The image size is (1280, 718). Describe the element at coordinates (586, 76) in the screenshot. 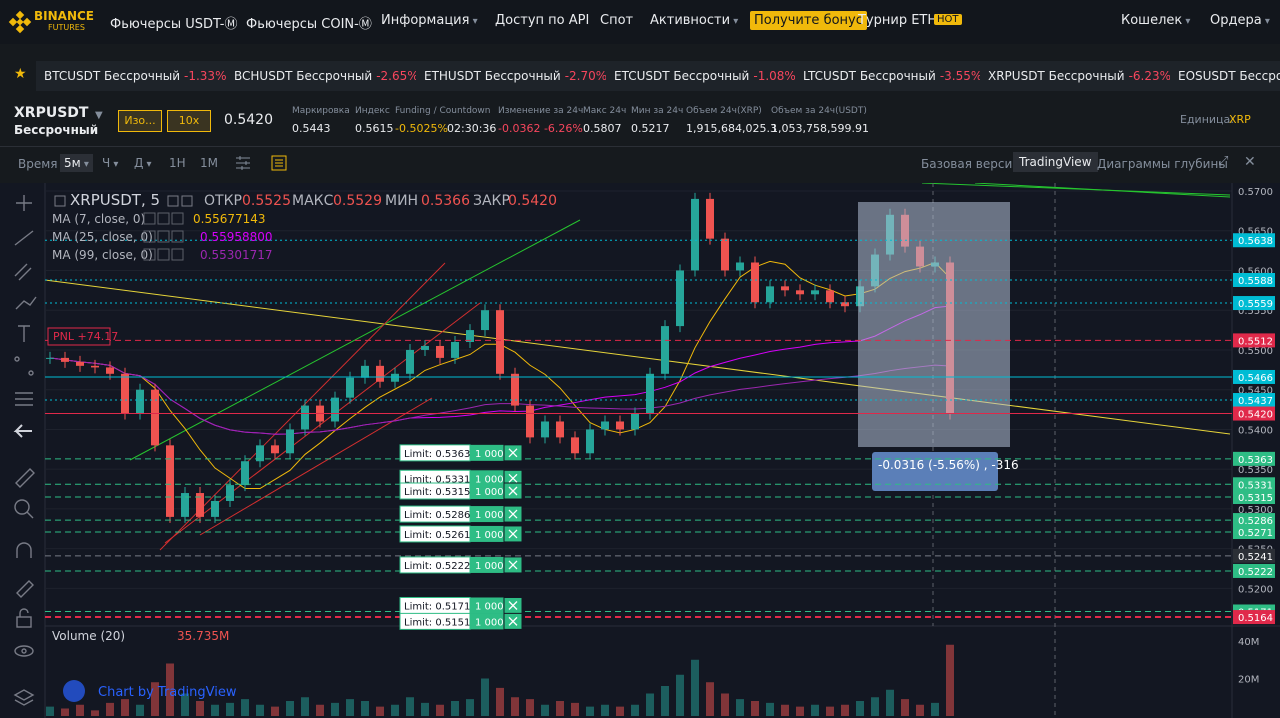

I see `ticker-change: -2.70%` at that location.